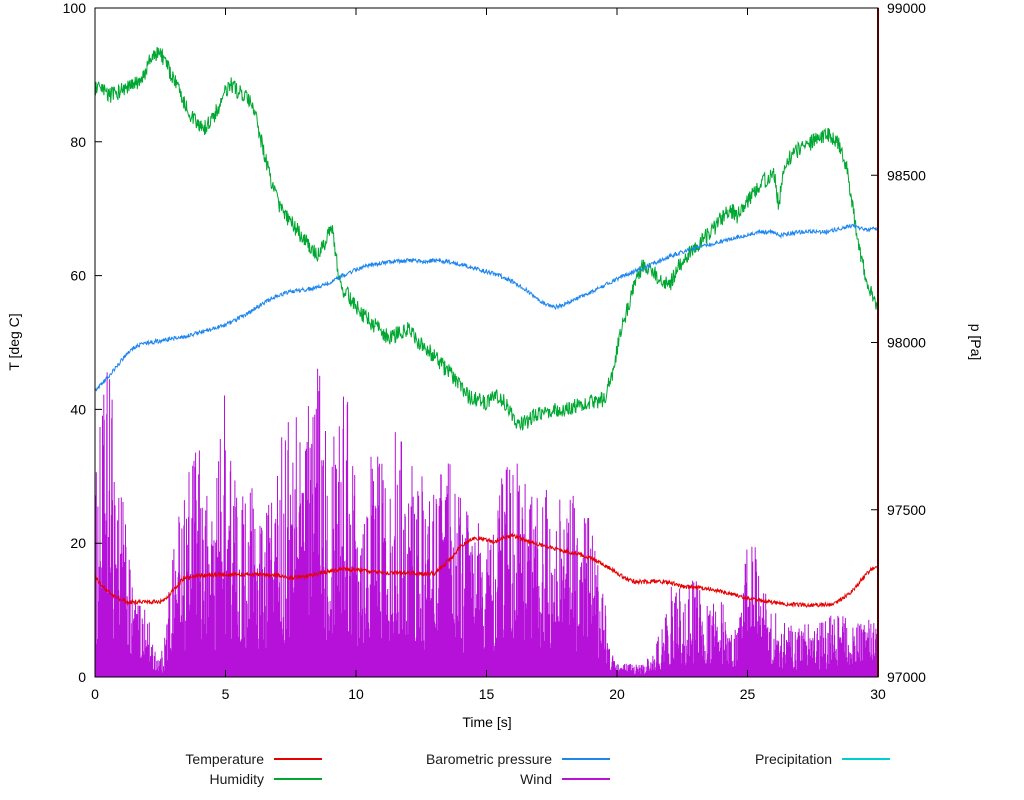 This screenshot has height=800, width=1024. Describe the element at coordinates (78, 276) in the screenshot. I see `y-tick-label: 60` at that location.